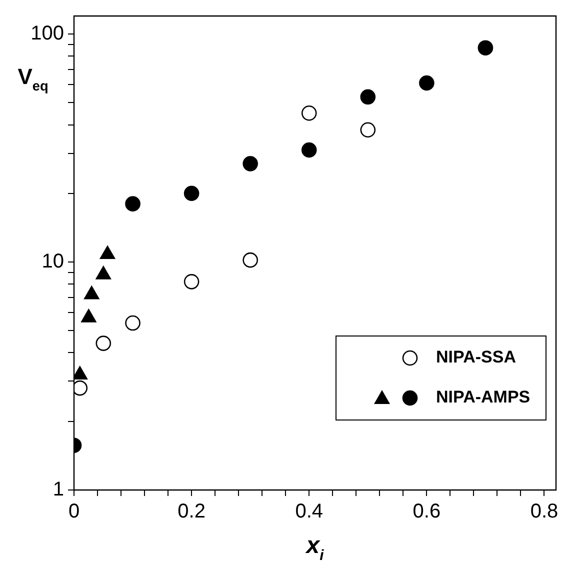 This screenshot has width=566, height=569. Describe the element at coordinates (544, 511) in the screenshot. I see `x-tick-label: 0.8` at that location.